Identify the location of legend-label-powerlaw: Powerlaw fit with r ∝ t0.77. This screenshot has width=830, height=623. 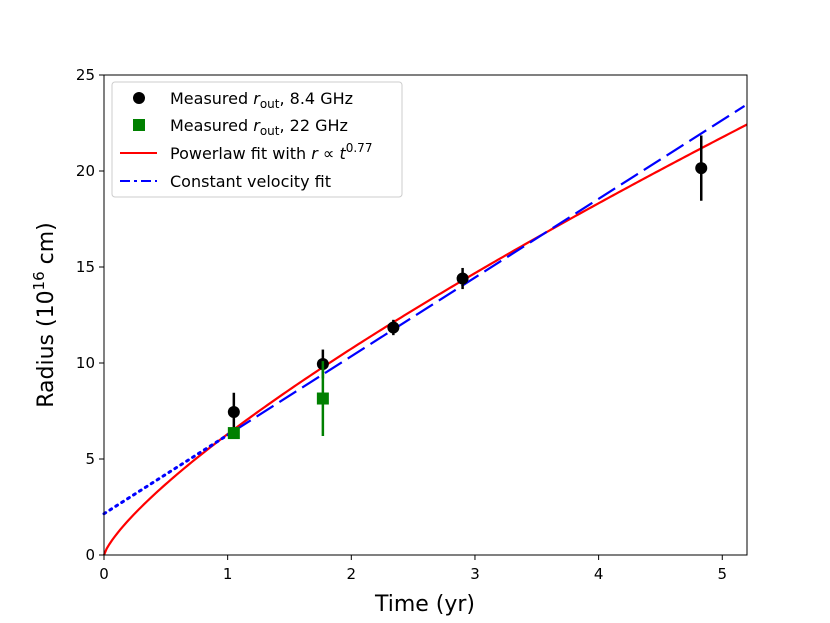
(271, 152).